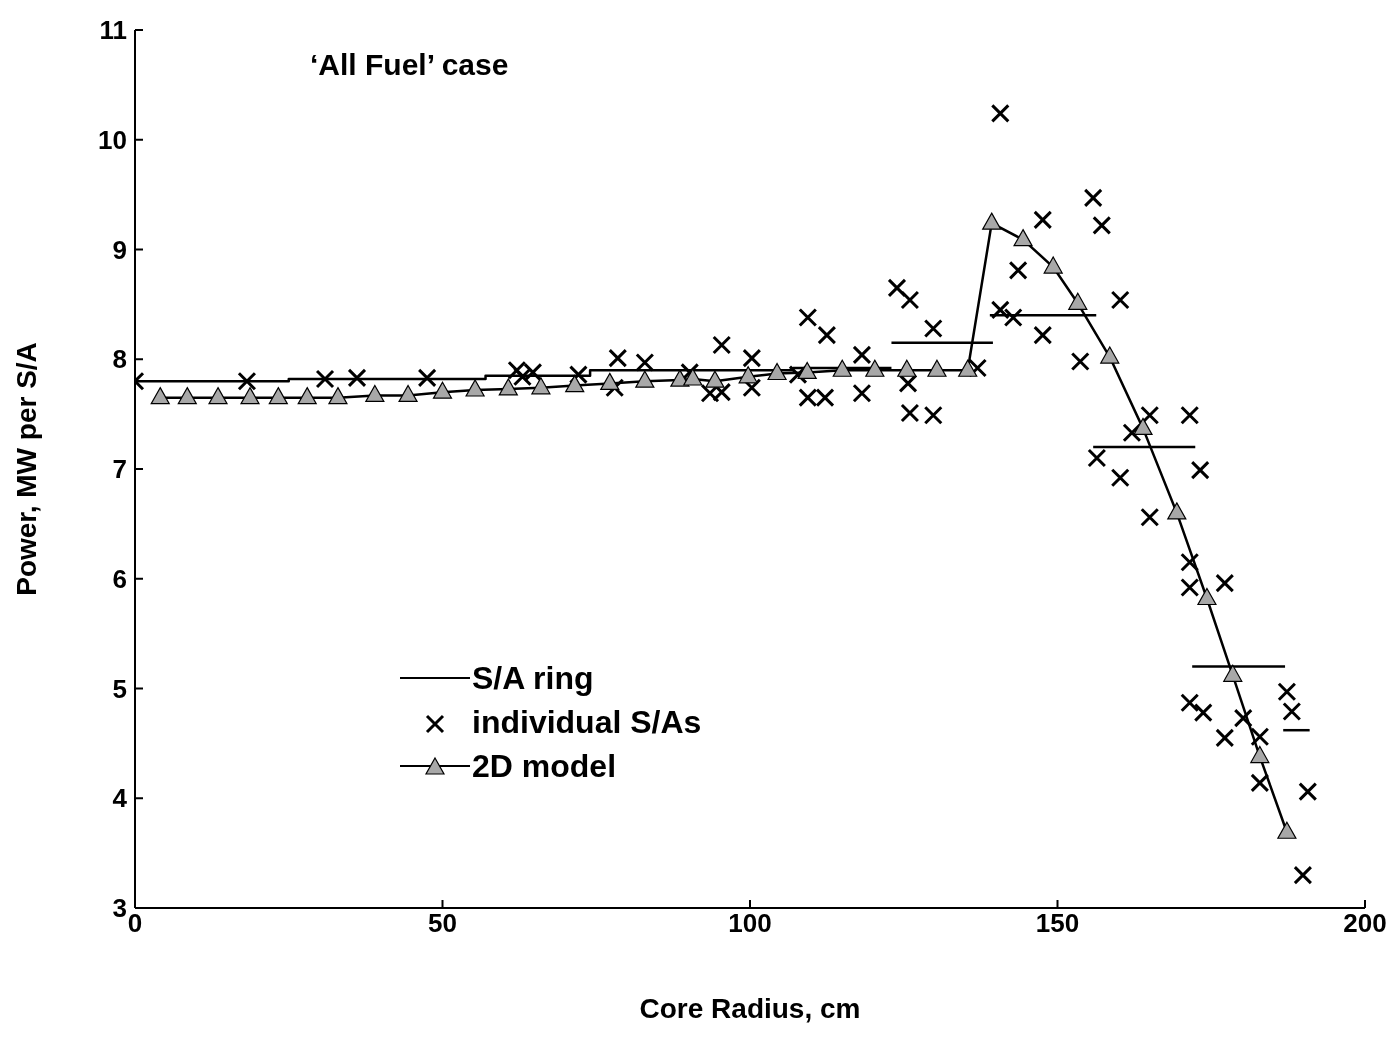  Describe the element at coordinates (120, 798) in the screenshot. I see `y-tick-label: 4` at that location.